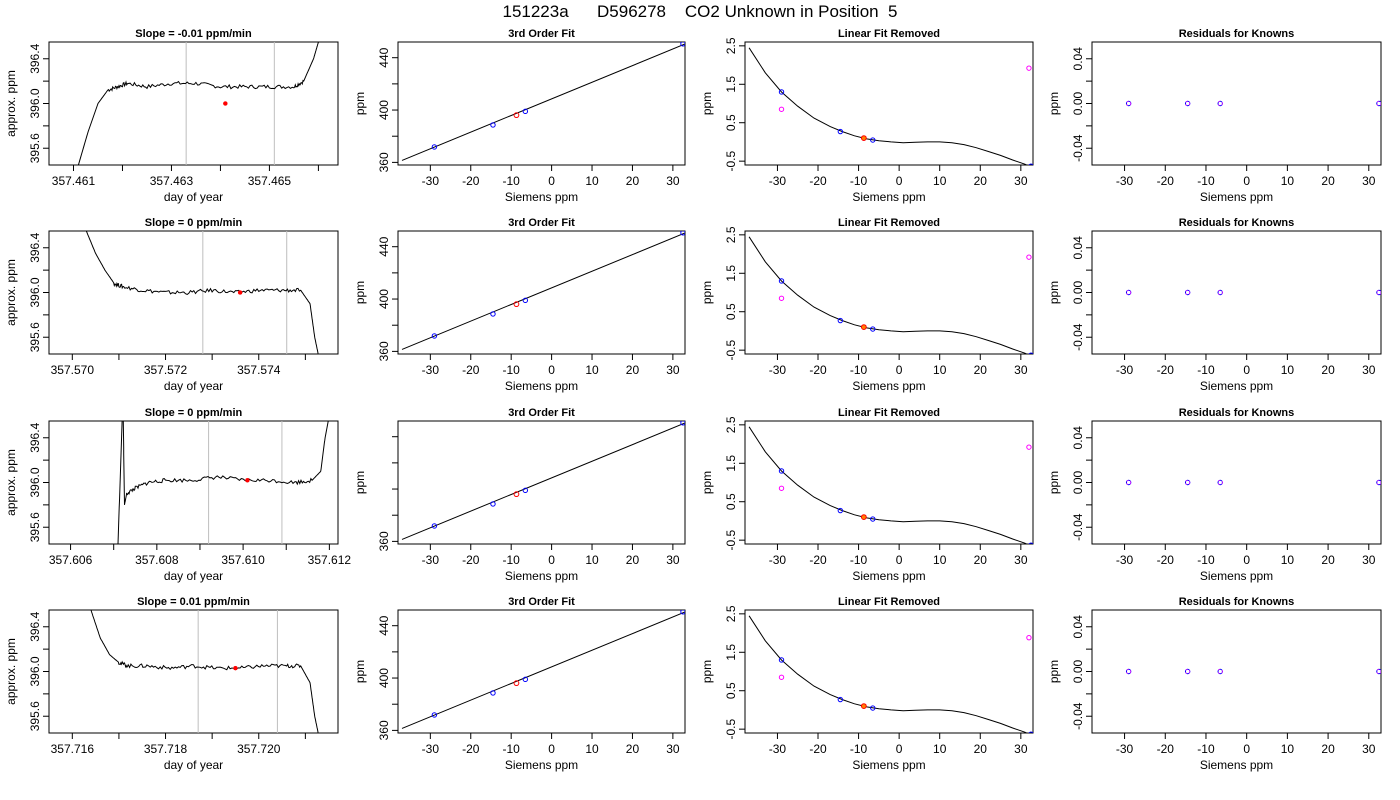  Describe the element at coordinates (35, 527) in the screenshot. I see `y-tick-label: 395.6` at that location.